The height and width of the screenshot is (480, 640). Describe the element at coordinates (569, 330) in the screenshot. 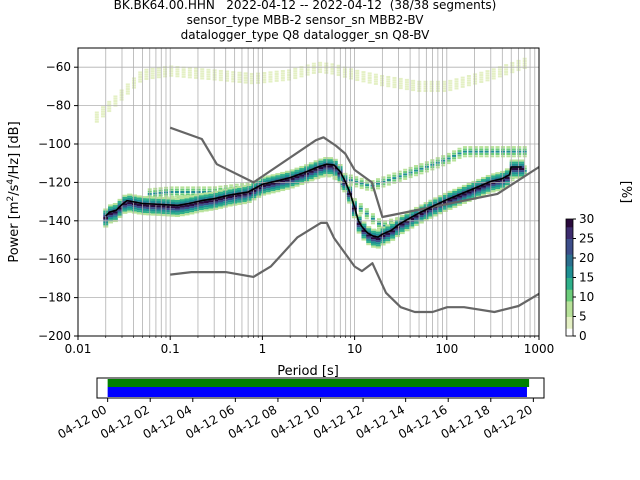

I see `colorbar-swatch` at that location.